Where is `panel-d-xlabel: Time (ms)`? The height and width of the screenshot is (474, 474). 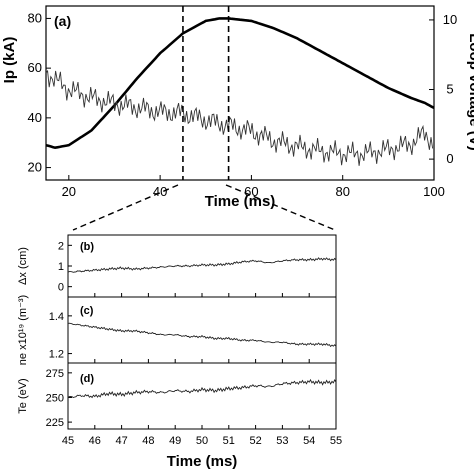 panel-d-xlabel: Time (ms) is located at coordinates (202, 461).